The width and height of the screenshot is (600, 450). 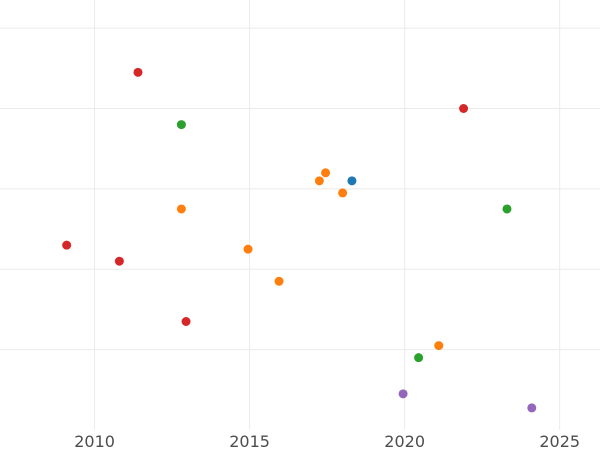 I want to click on x-tick-label: 2020, so click(x=404, y=441).